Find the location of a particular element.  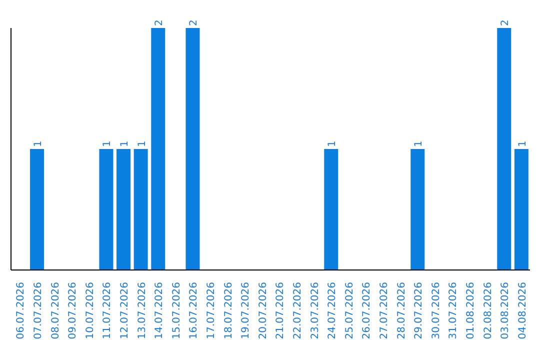

x-tick-label: 18.07.2026 is located at coordinates (228, 311).